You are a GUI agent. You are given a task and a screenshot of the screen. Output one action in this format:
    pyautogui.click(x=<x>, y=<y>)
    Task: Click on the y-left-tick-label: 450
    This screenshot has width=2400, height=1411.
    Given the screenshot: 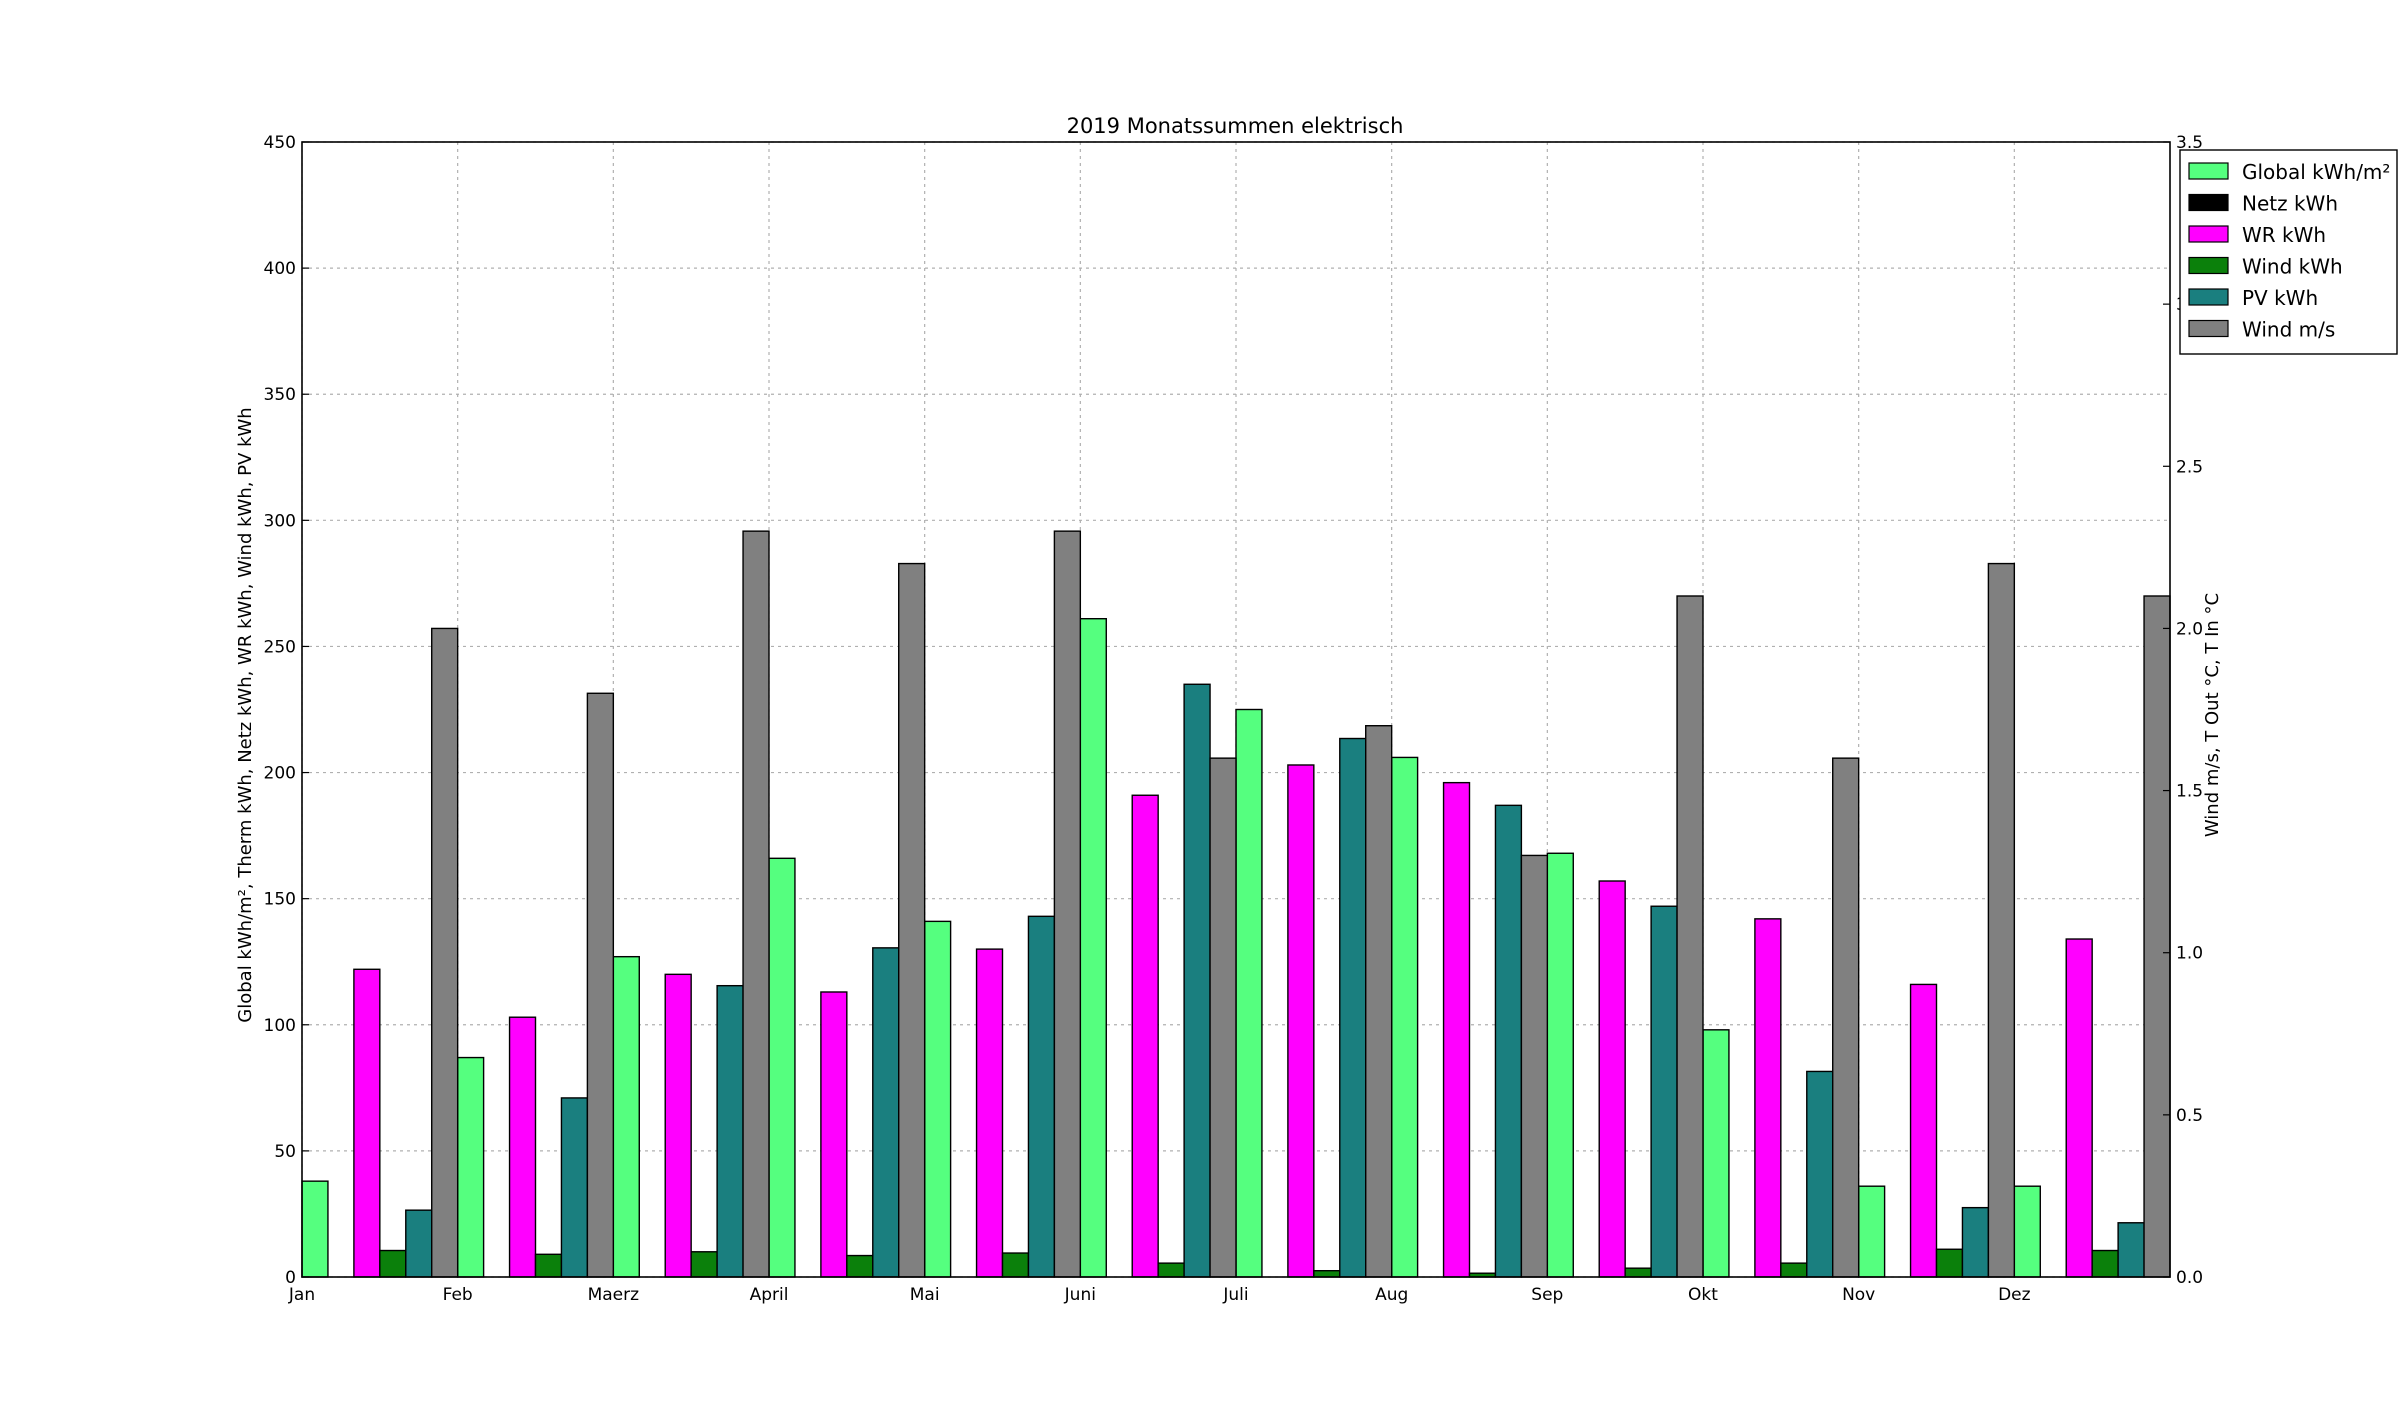 What is the action you would take?
    pyautogui.click(x=280, y=143)
    